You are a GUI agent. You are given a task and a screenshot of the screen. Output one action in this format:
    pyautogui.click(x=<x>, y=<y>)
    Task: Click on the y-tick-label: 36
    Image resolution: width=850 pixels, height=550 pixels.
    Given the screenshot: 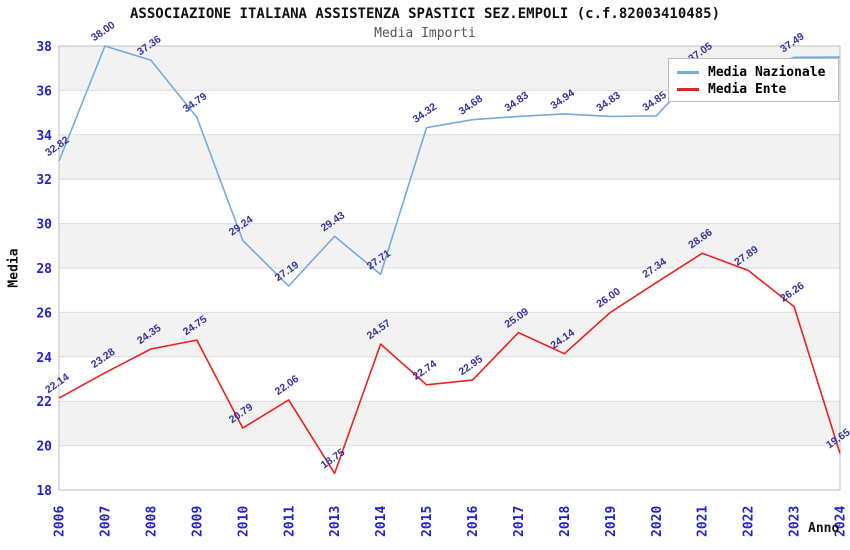 What is the action you would take?
    pyautogui.click(x=44, y=91)
    